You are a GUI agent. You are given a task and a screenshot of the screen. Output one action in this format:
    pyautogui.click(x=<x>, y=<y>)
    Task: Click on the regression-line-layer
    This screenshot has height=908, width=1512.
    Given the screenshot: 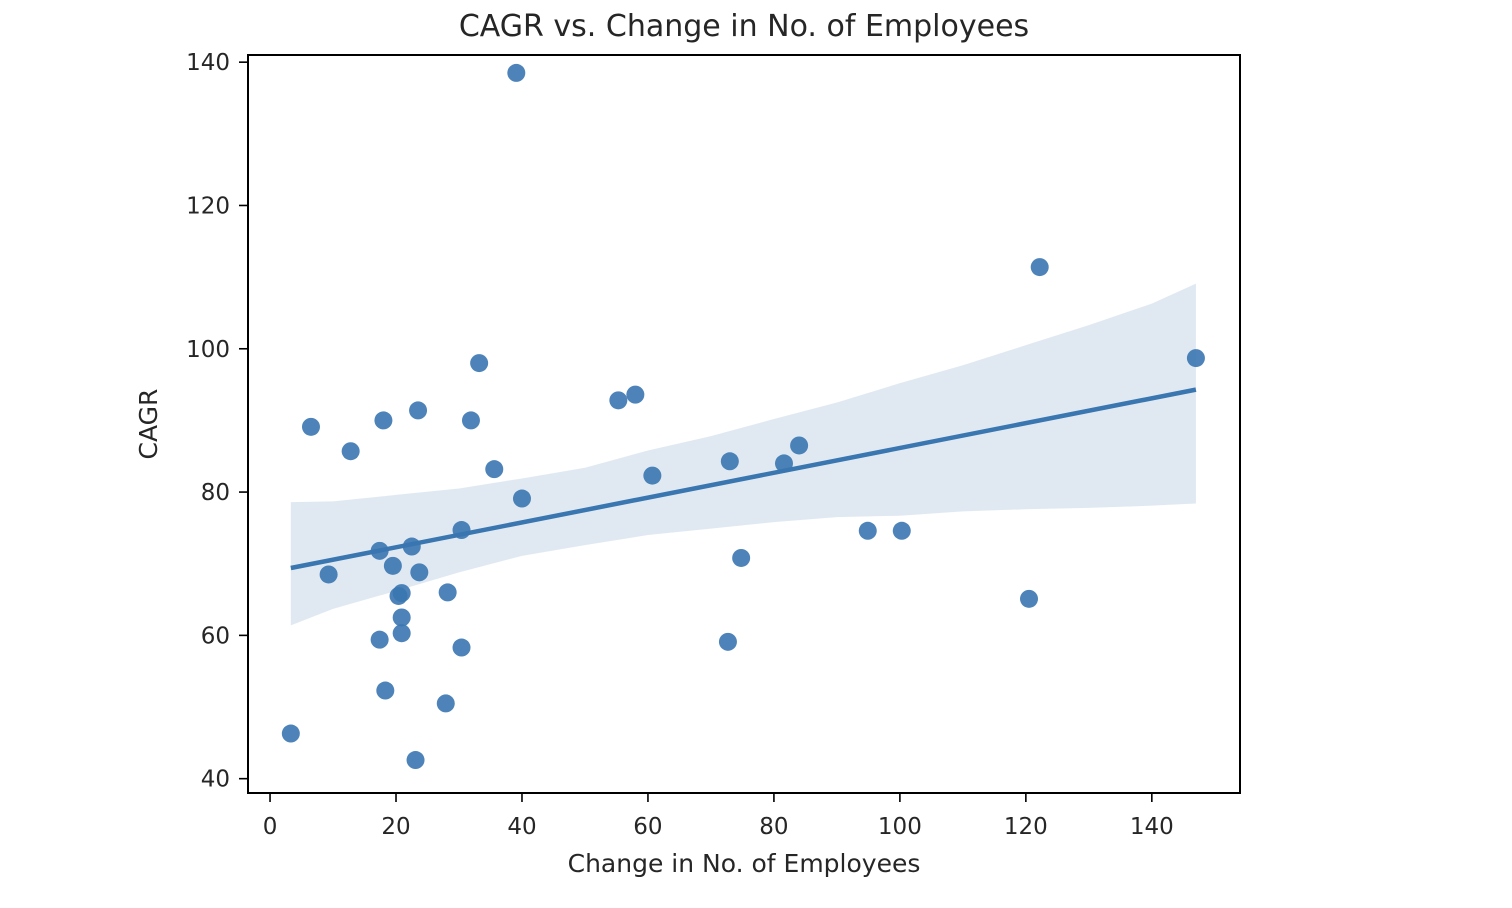 What is the action you would take?
    pyautogui.click(x=743, y=479)
    